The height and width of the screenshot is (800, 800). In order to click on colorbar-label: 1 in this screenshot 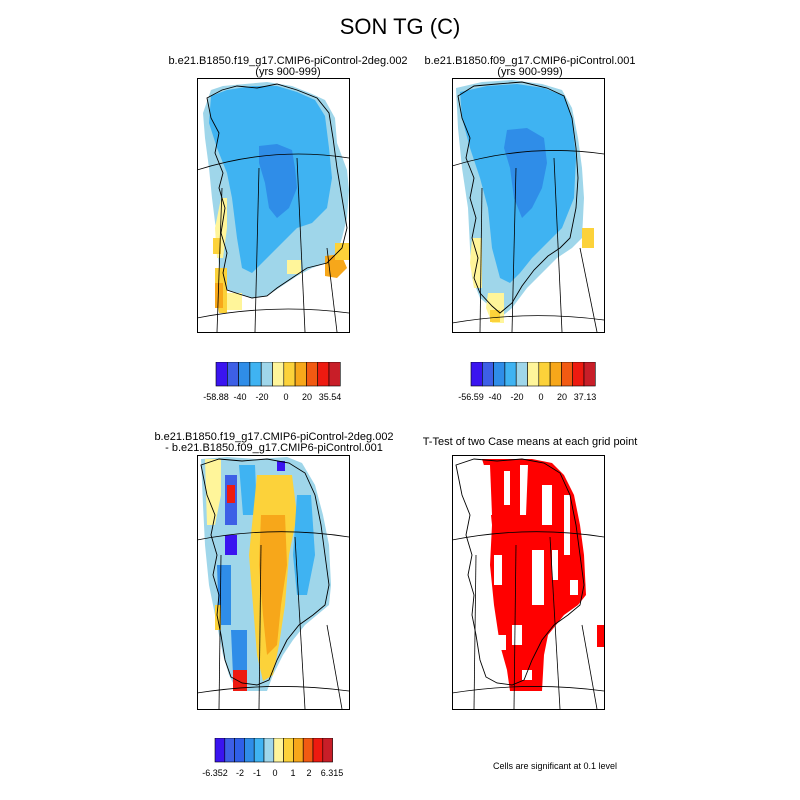, I will do `click(292, 773)`.